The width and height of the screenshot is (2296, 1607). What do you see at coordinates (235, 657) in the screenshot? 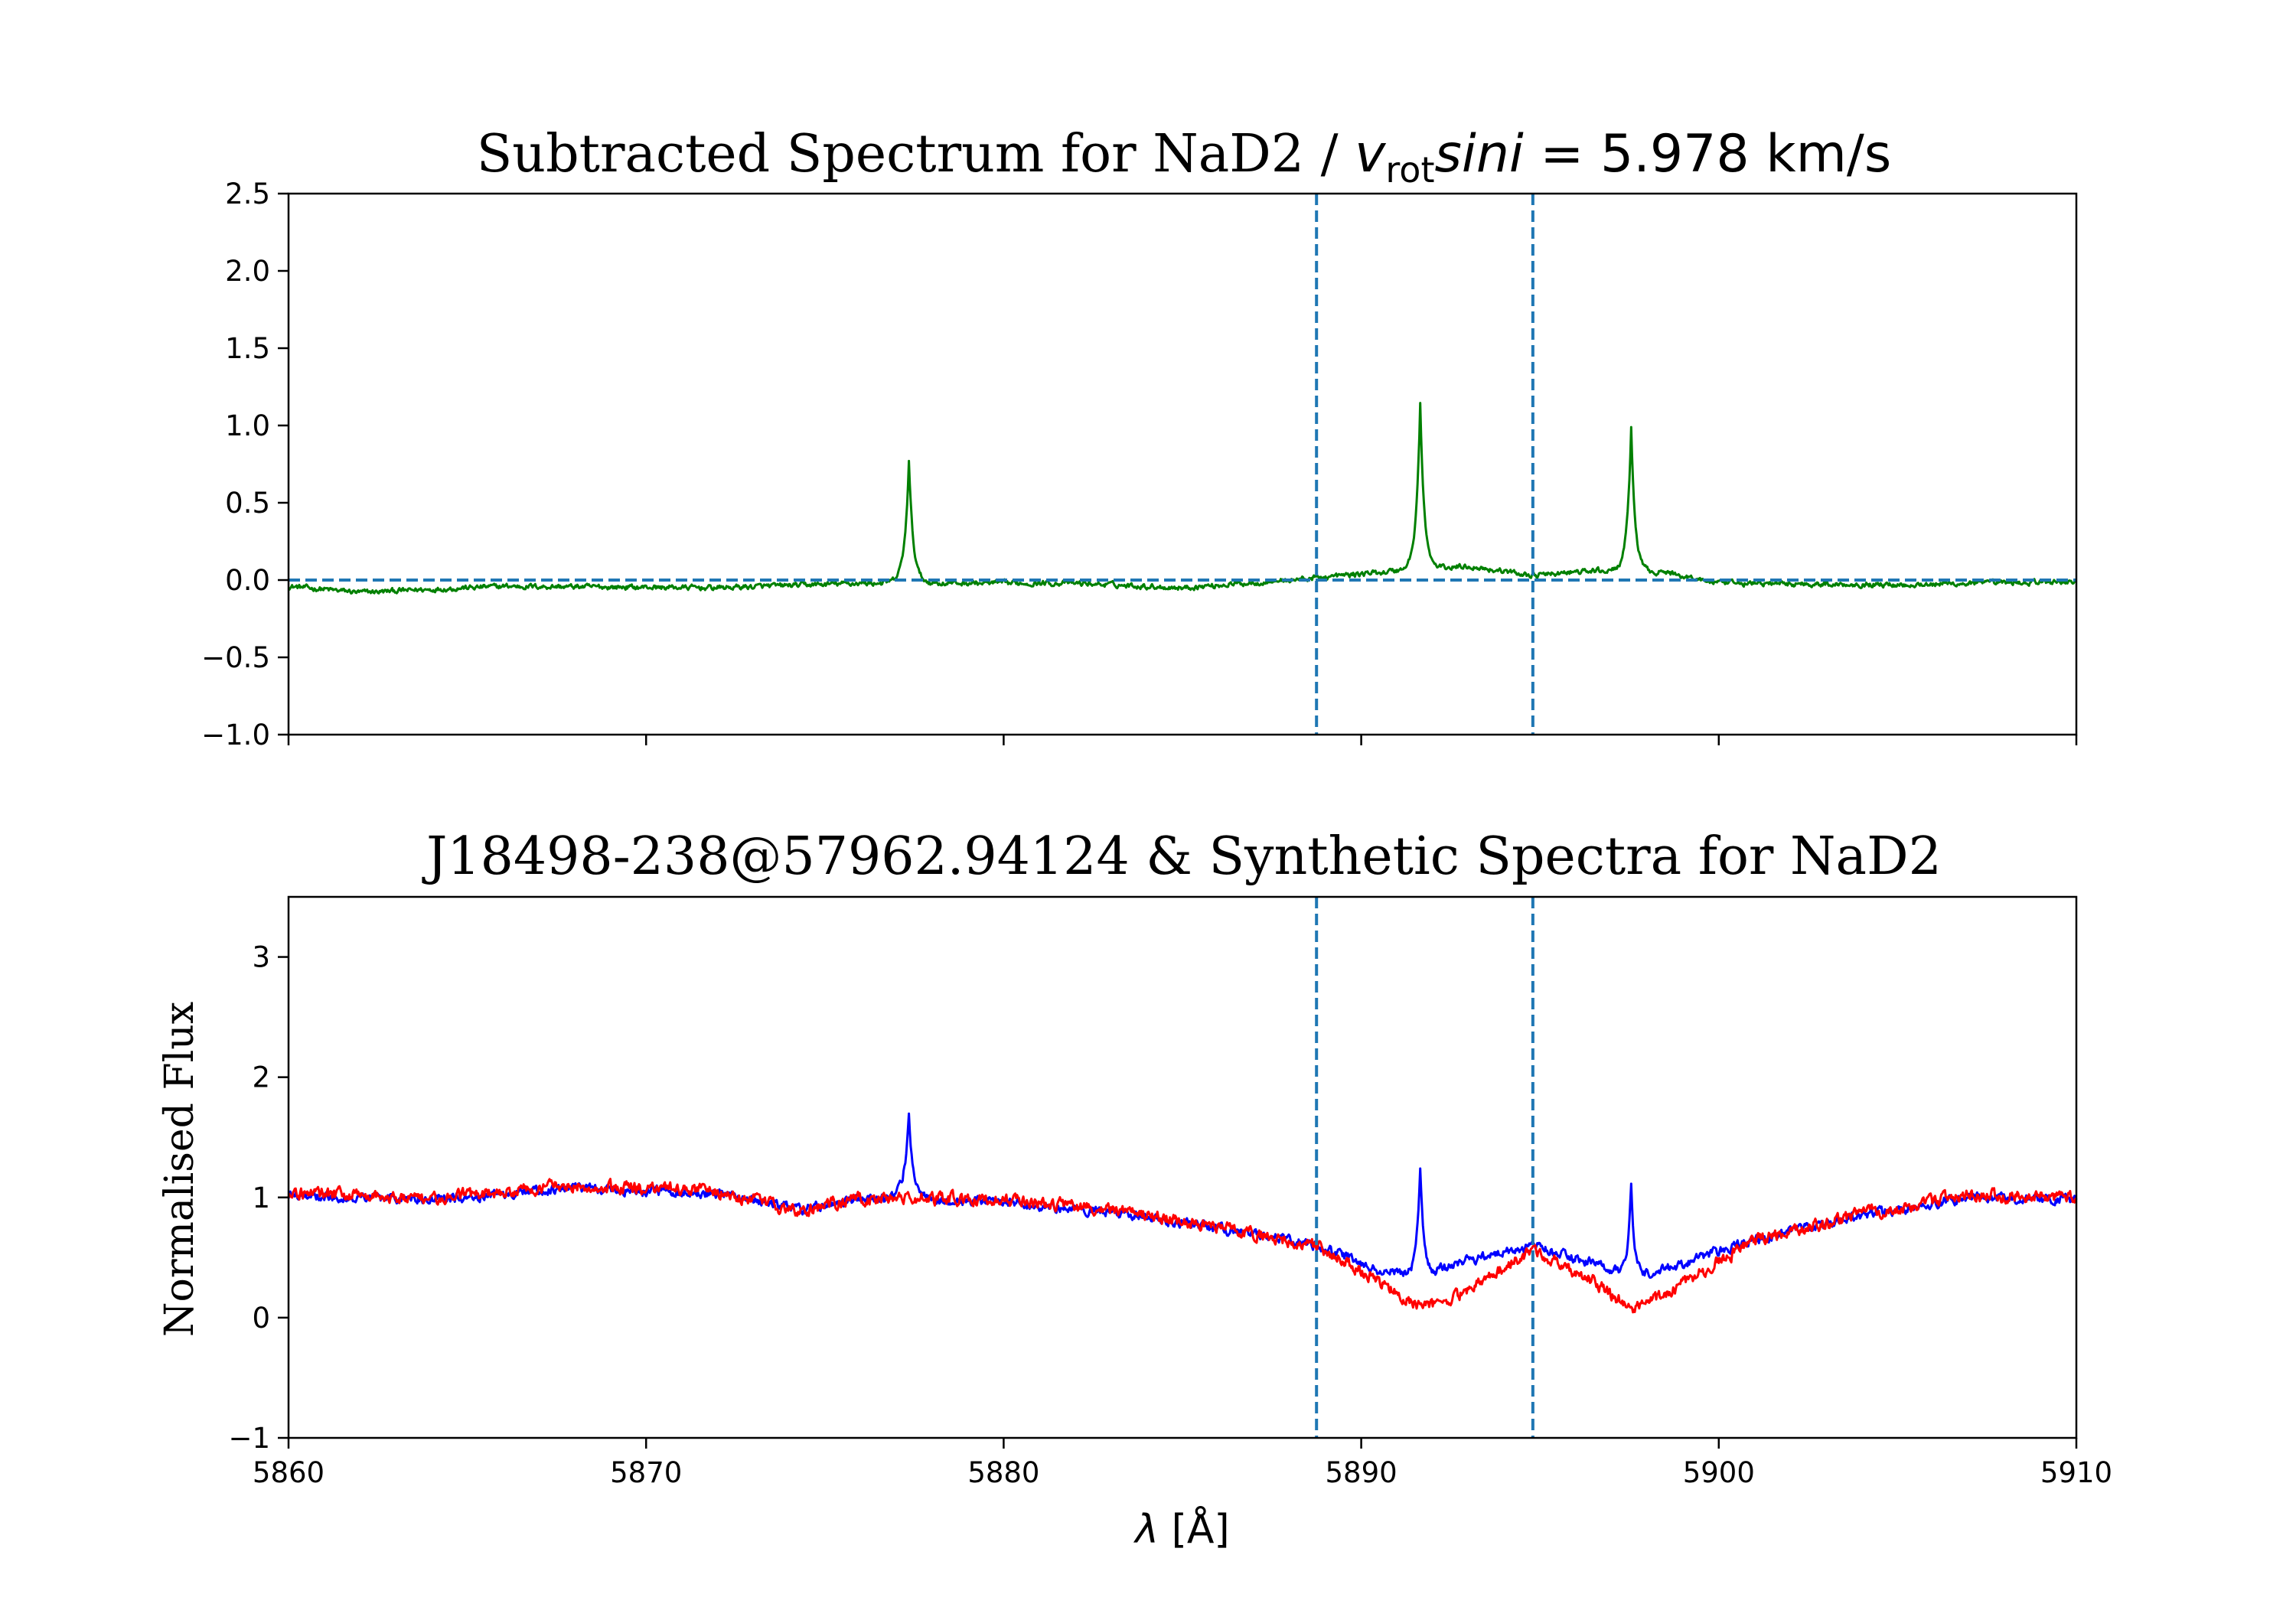
I see `top-ytick-label: −0.5` at bounding box center [235, 657].